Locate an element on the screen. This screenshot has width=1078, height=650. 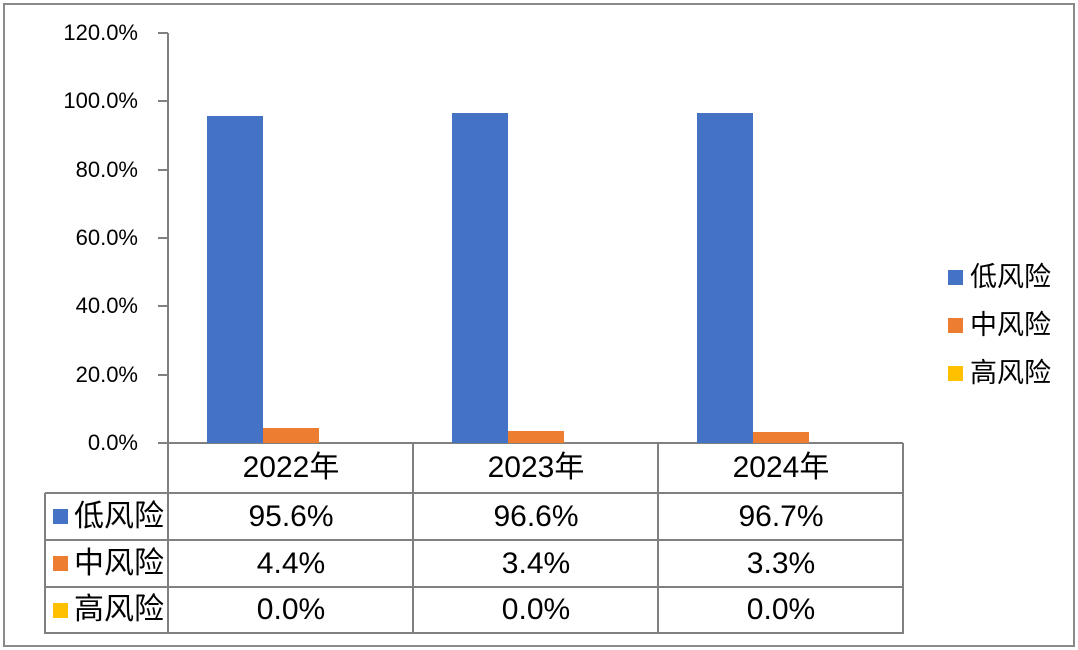
table-header-cell: 2023年 is located at coordinates (536, 467).